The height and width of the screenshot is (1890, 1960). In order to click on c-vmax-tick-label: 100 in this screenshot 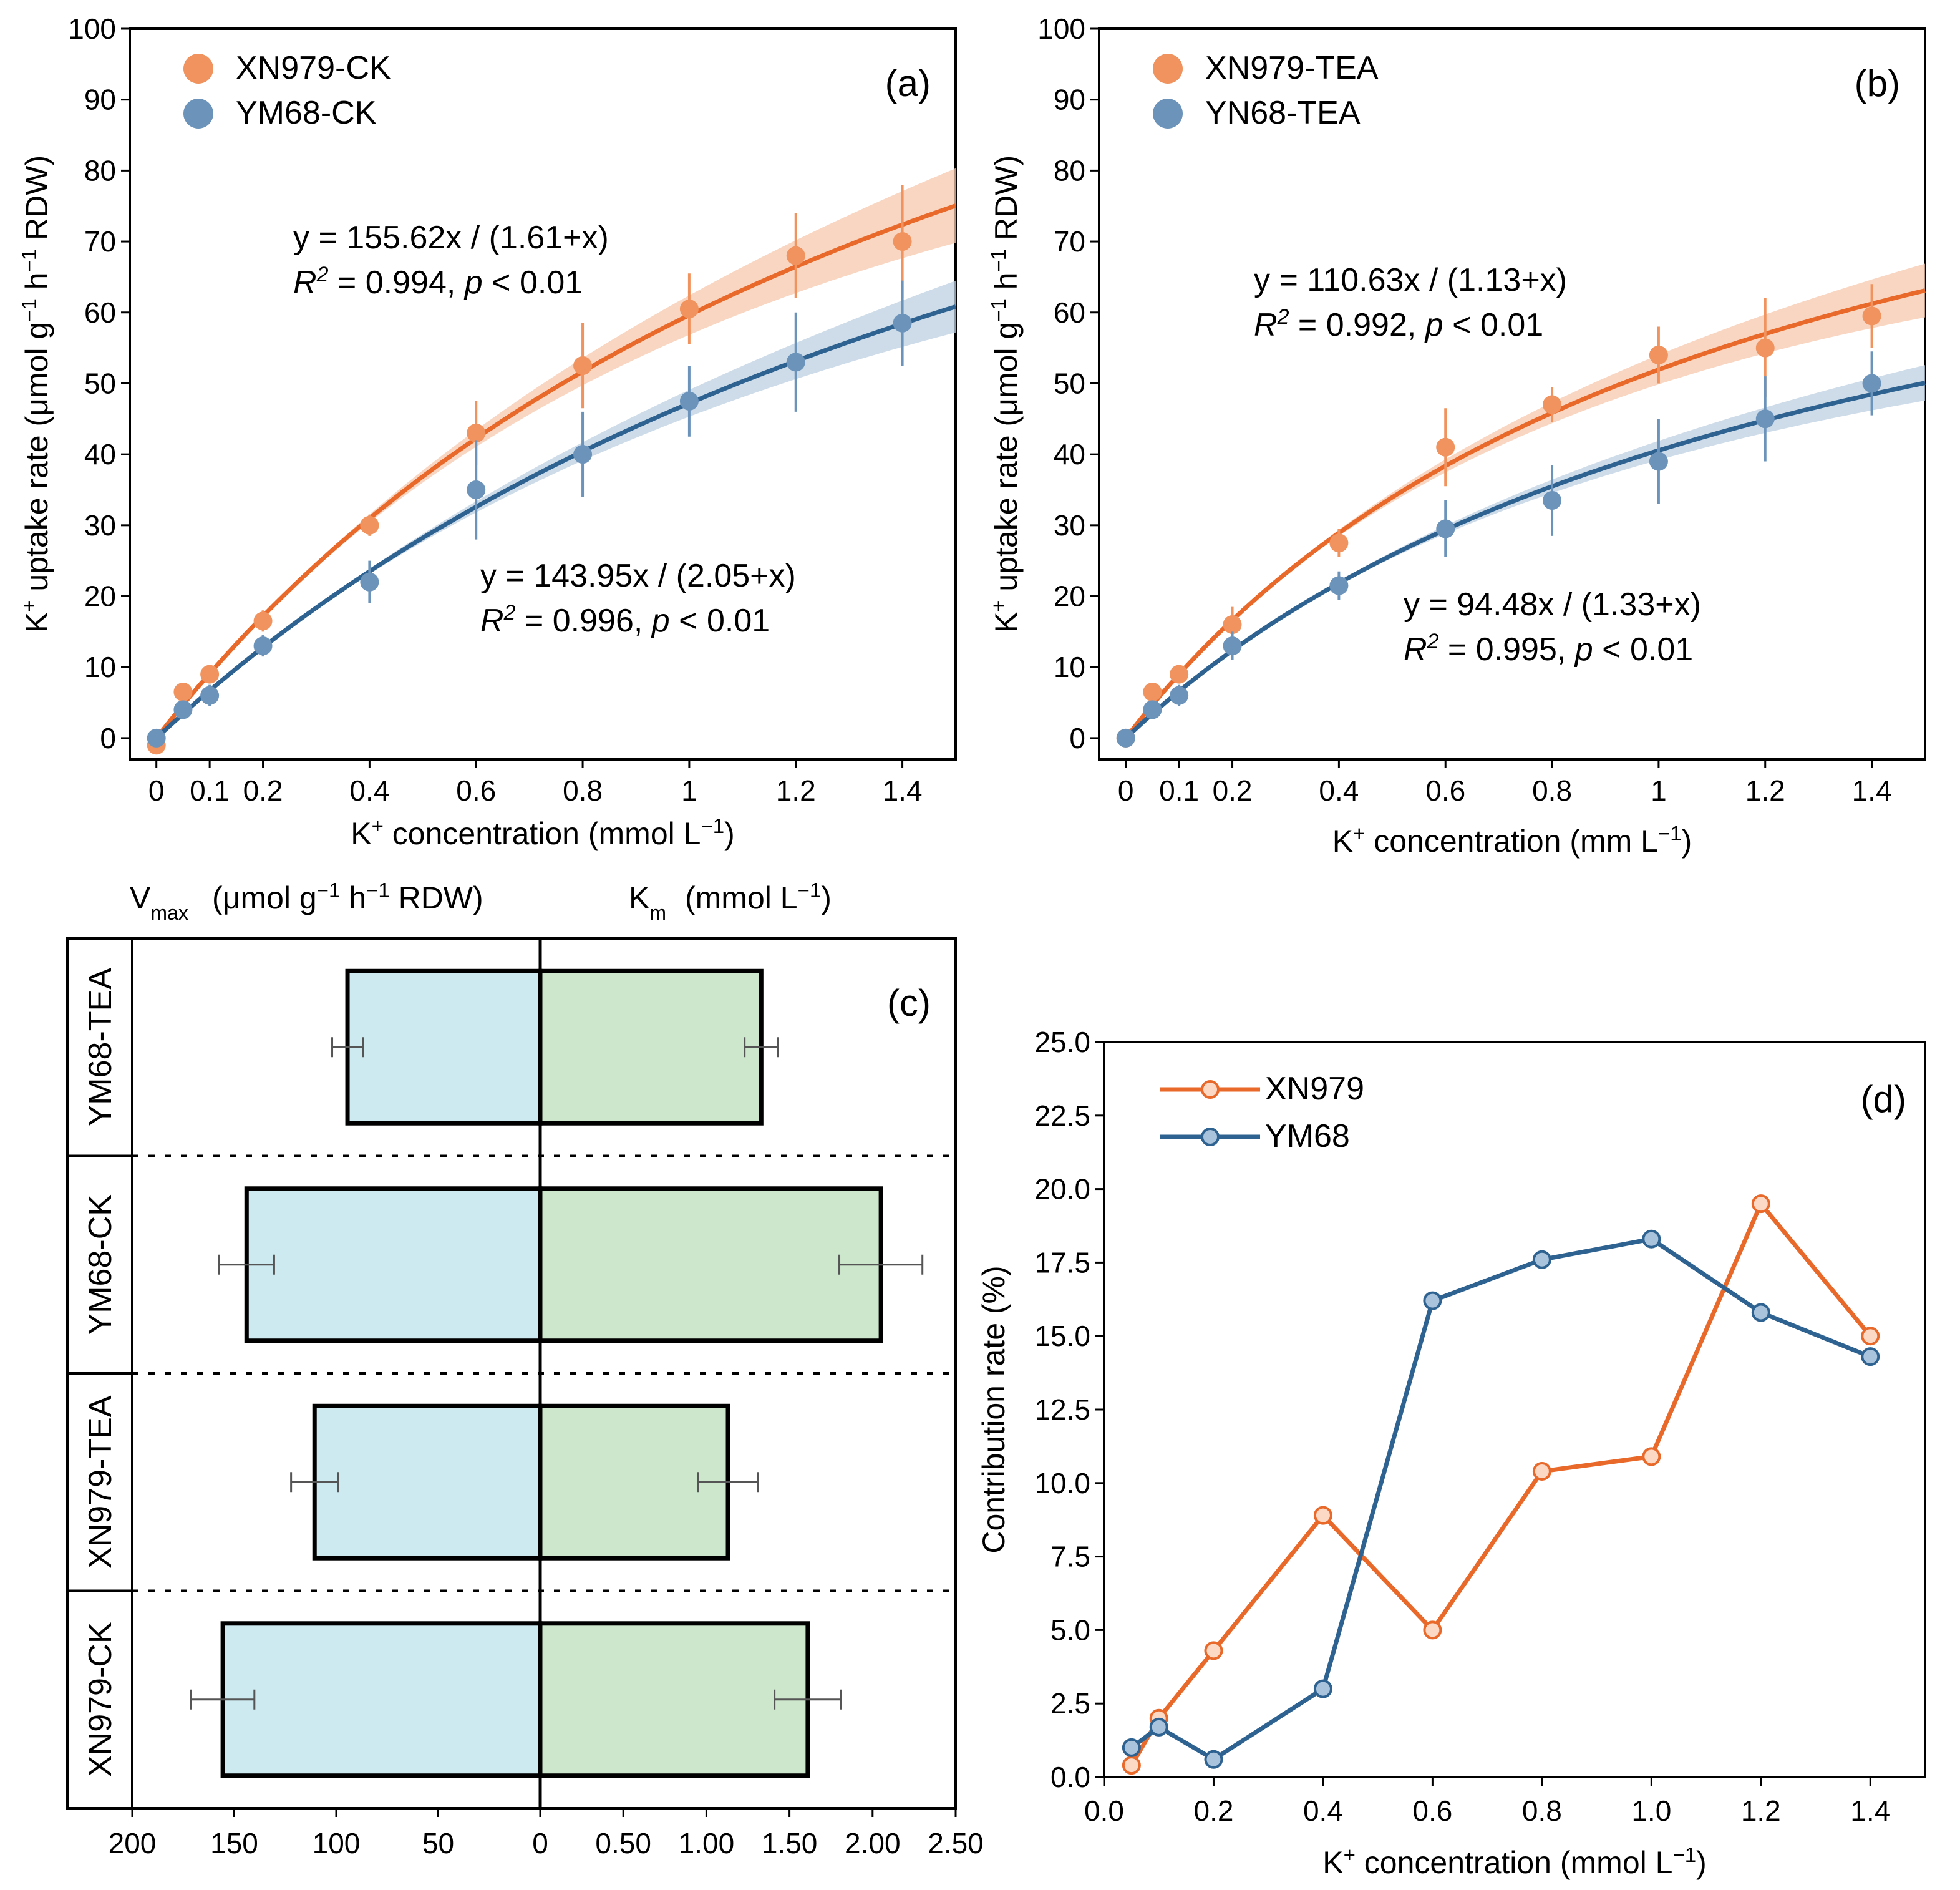, I will do `click(337, 1843)`.